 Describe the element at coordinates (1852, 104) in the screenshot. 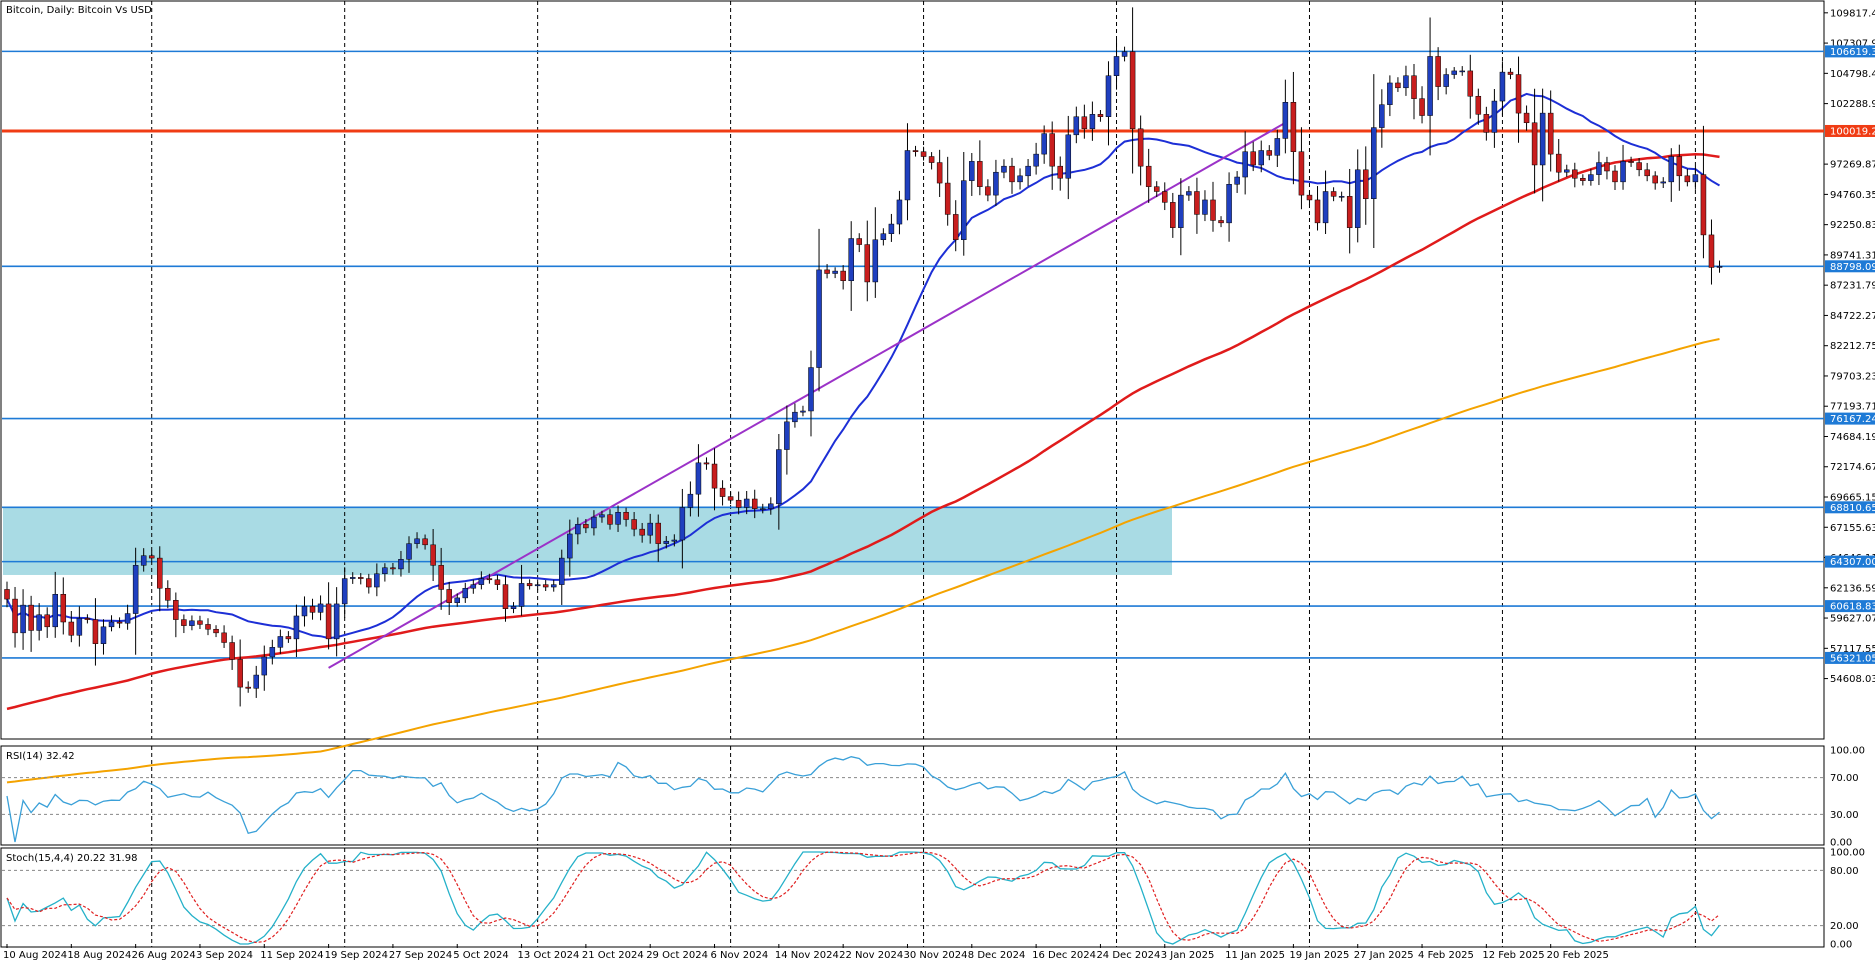

I see `y-axis-label: 102288.91` at that location.